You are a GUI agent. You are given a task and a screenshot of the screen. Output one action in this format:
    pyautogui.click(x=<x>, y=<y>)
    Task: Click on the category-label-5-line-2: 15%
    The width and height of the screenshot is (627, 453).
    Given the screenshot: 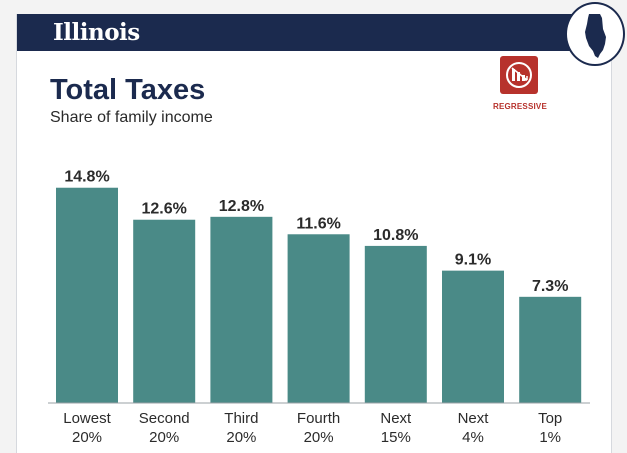 What is the action you would take?
    pyautogui.click(x=396, y=437)
    